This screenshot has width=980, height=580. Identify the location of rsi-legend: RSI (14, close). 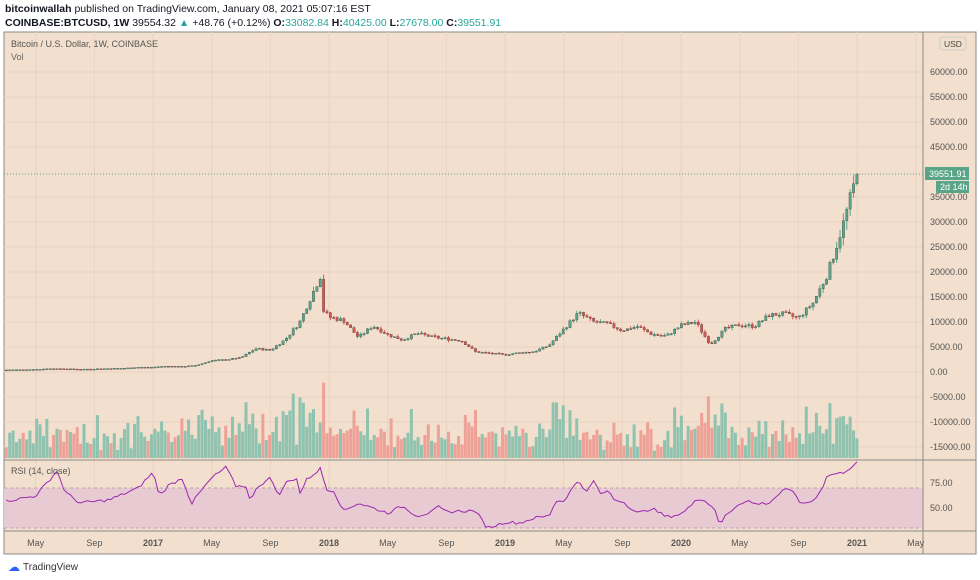
(41, 471).